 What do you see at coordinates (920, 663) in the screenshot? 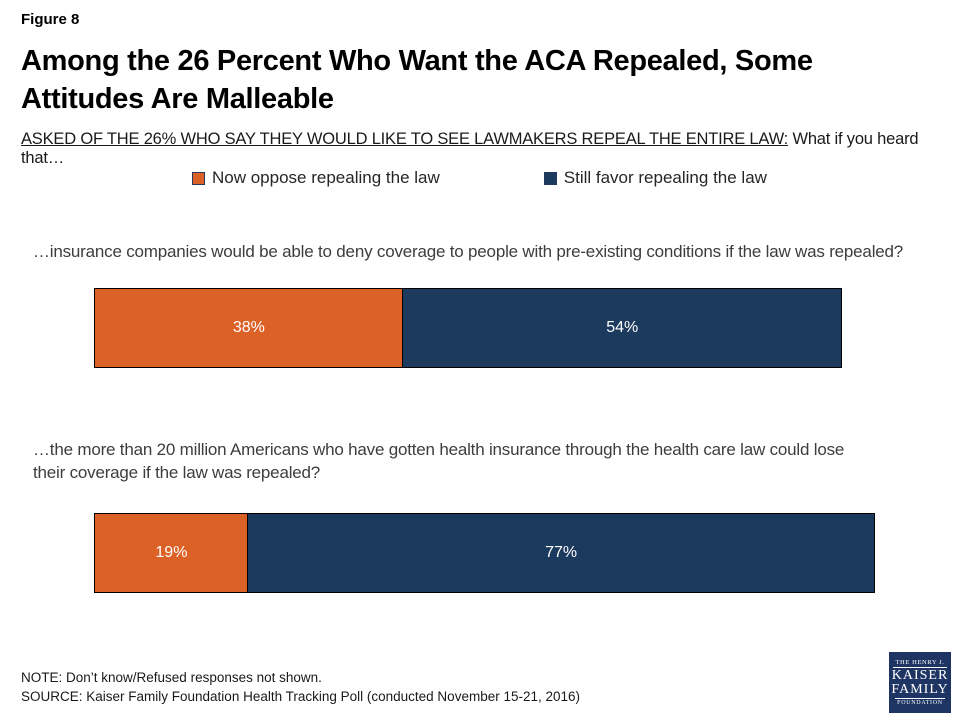
I see `logo-line-the-henry-j: THE HENRY J.` at bounding box center [920, 663].